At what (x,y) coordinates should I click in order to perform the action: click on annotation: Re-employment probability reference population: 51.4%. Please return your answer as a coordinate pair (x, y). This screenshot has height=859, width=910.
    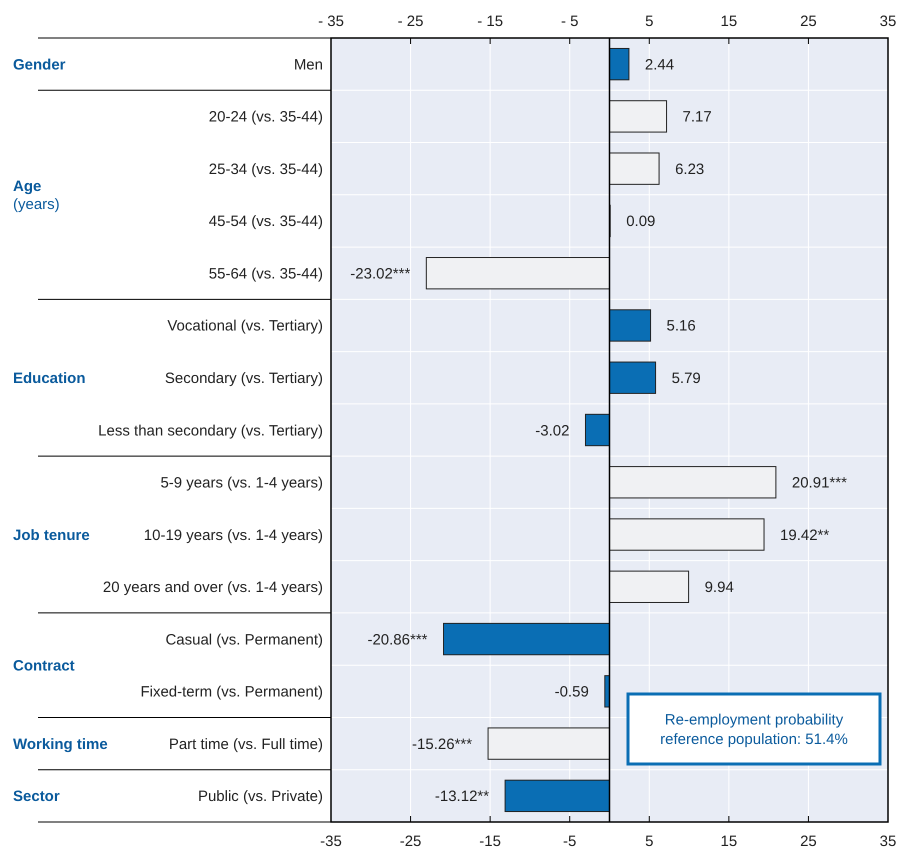
    Looking at the image, I should click on (754, 729).